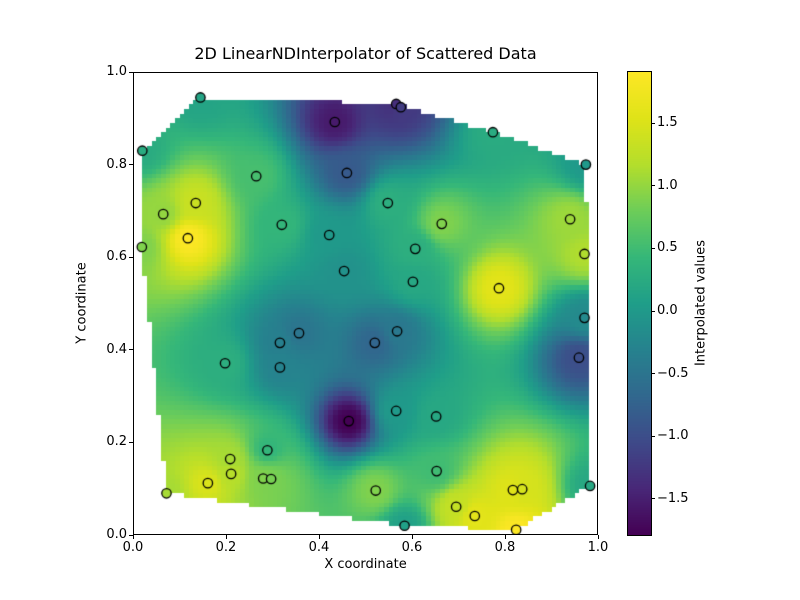 This screenshot has width=800, height=600. Describe the element at coordinates (116, 349) in the screenshot. I see `y-tick-label: 0.4` at that location.